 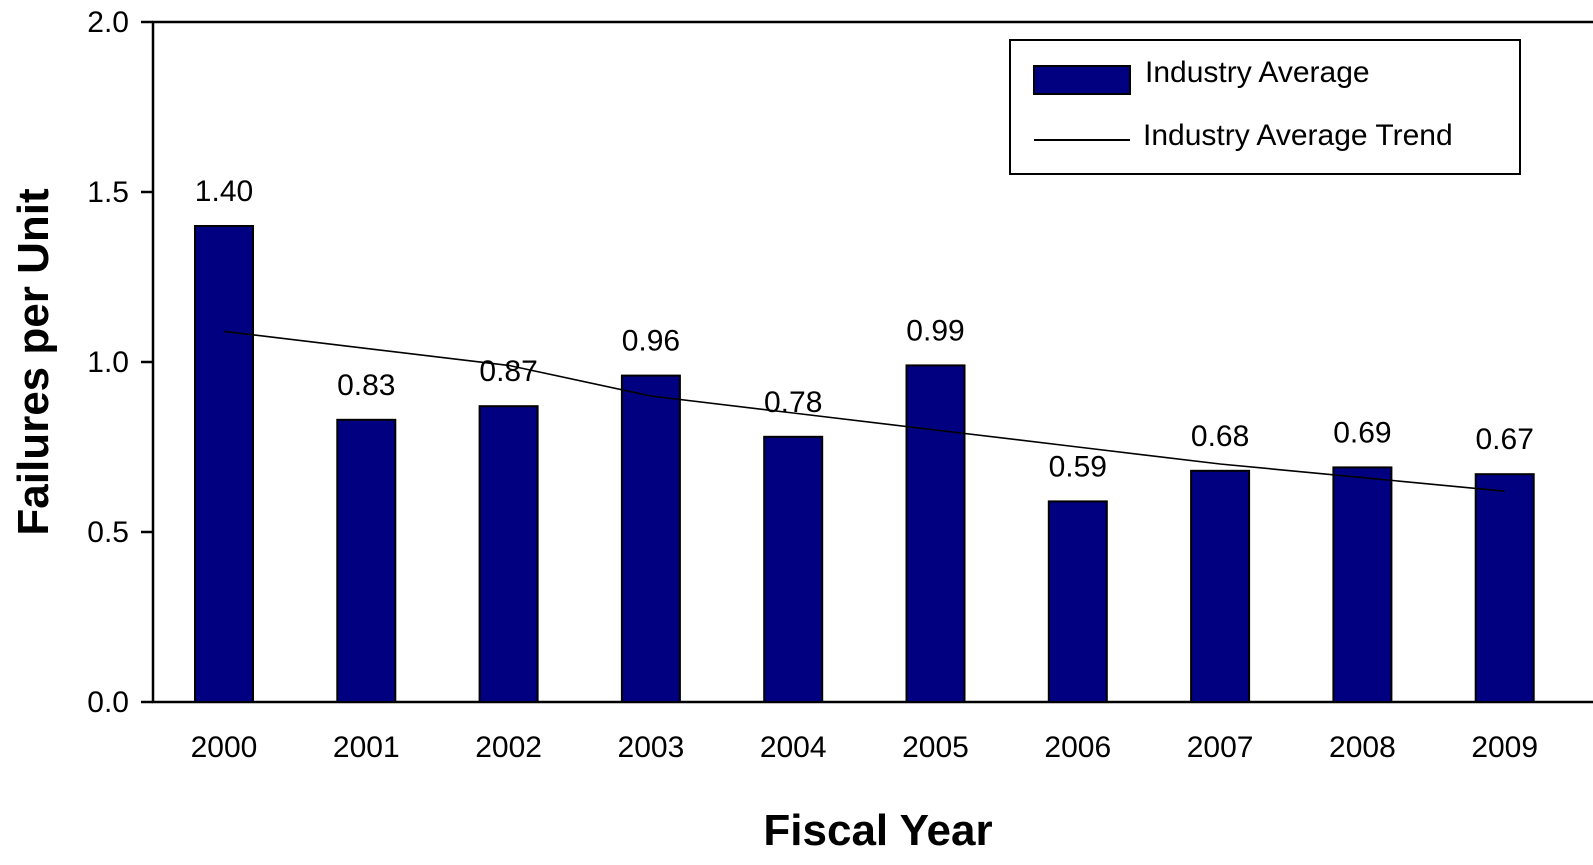 I want to click on x-axis: 2000 2001 2002 2003 2004 2005 2006 2007 2008 2009, so click(x=864, y=747).